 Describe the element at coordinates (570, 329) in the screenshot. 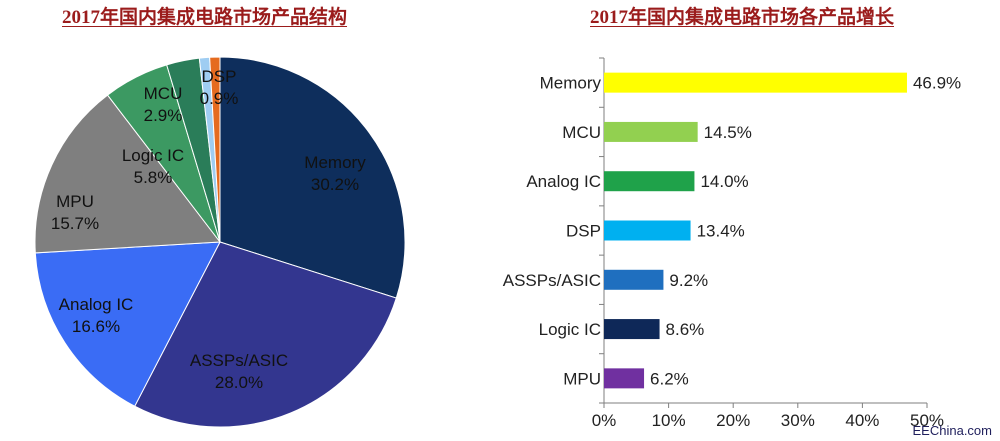

I see `category-label-logic-ic: Logic IC` at that location.